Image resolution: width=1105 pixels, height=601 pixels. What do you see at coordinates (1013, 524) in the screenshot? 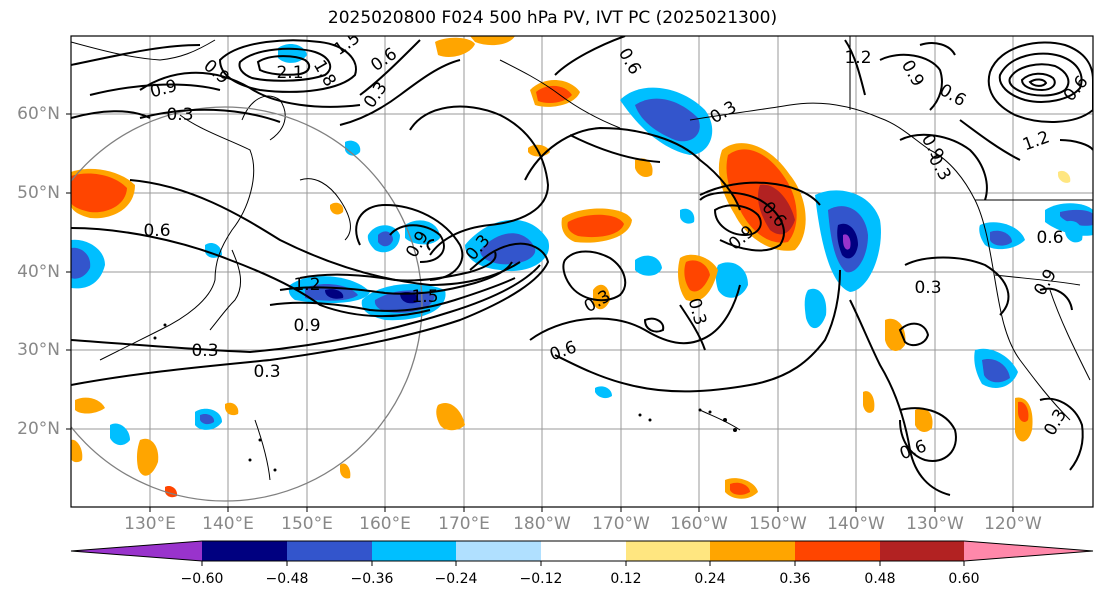
I see `lon-label: 120°W` at bounding box center [1013, 524].